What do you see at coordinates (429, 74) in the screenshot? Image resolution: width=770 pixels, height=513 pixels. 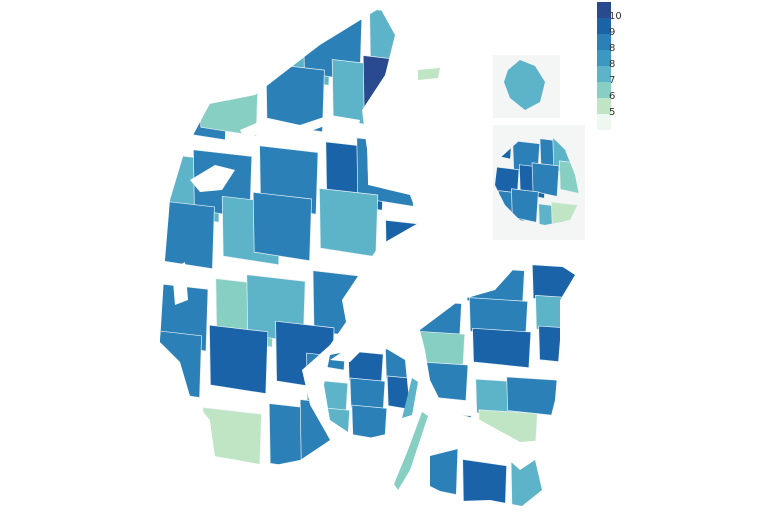 I see `municipality-anholt` at bounding box center [429, 74].